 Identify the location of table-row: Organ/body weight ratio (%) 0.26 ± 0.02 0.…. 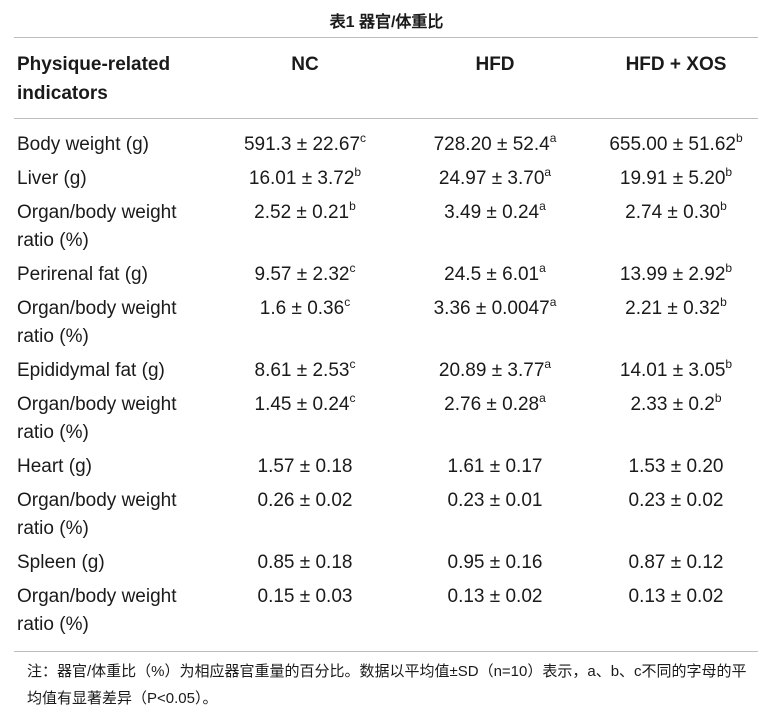
(386, 515).